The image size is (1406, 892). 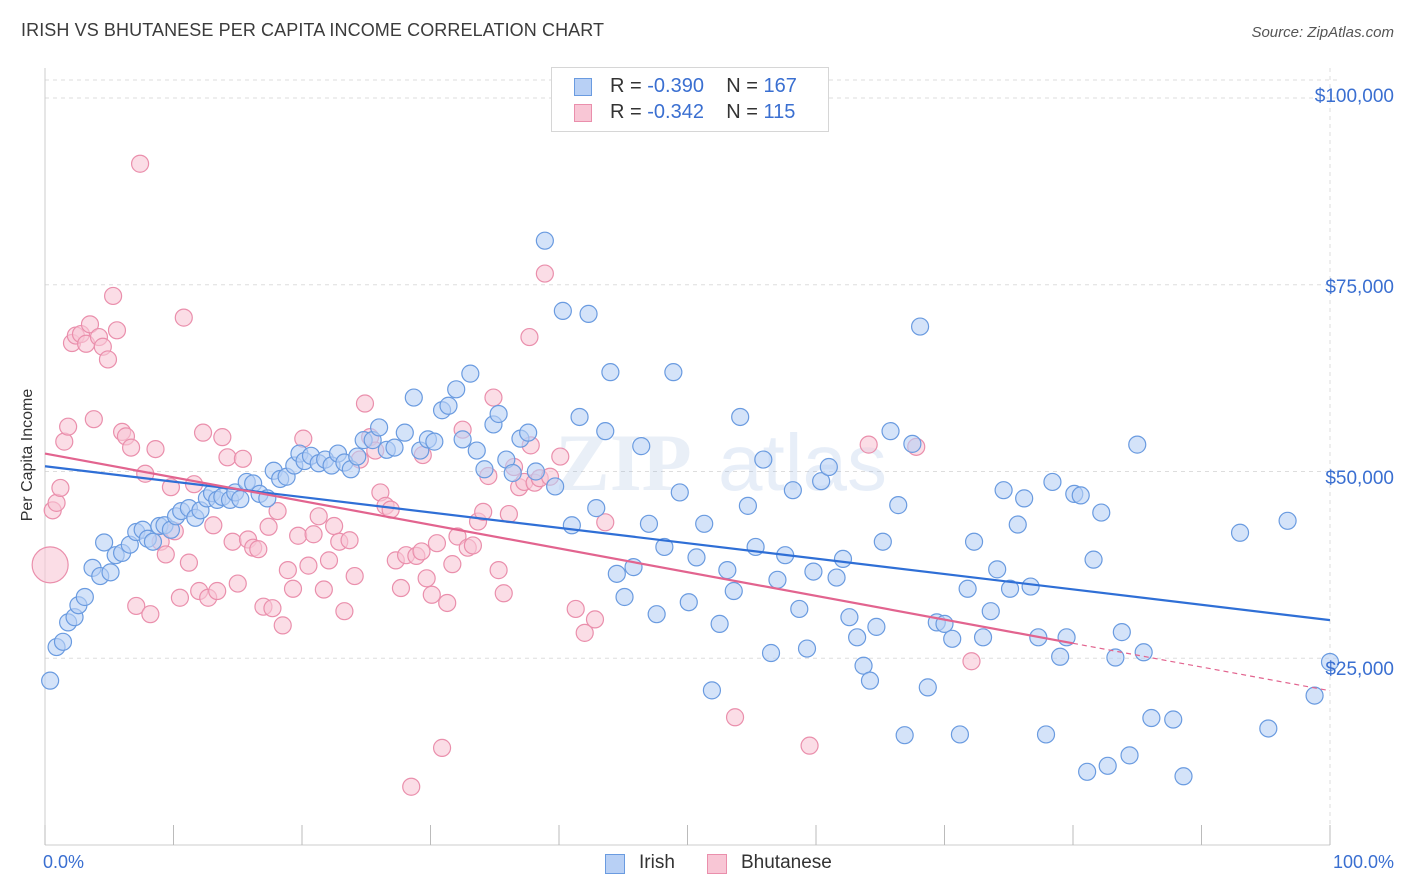 What do you see at coordinates (703, 86) in the screenshot?
I see `legend-text-irish: R = -0.390 N = 167` at bounding box center [703, 86].